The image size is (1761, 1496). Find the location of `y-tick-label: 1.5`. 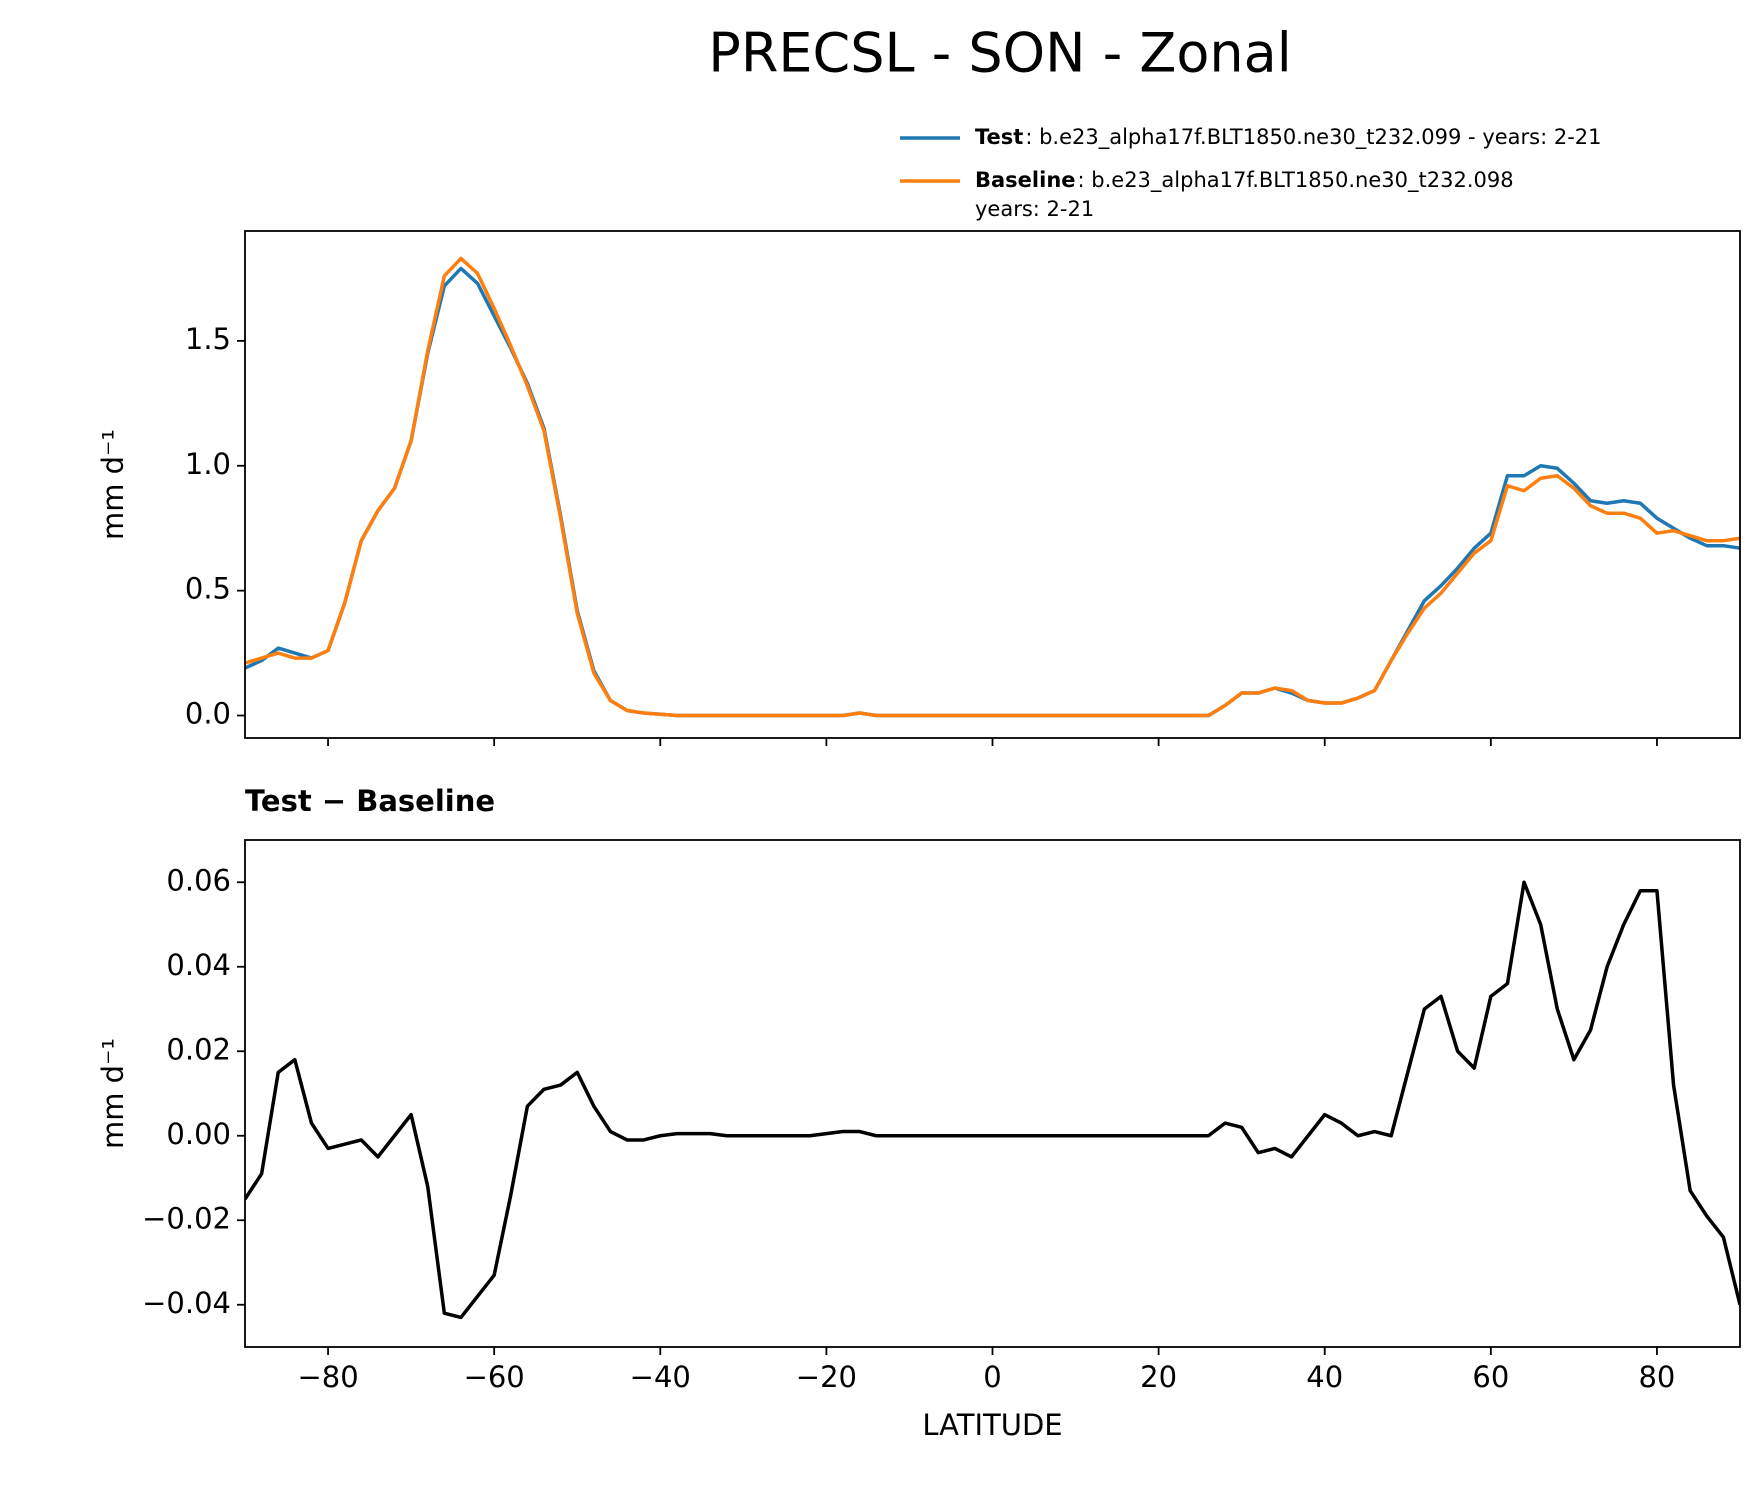

y-tick-label: 1.5 is located at coordinates (208, 339).